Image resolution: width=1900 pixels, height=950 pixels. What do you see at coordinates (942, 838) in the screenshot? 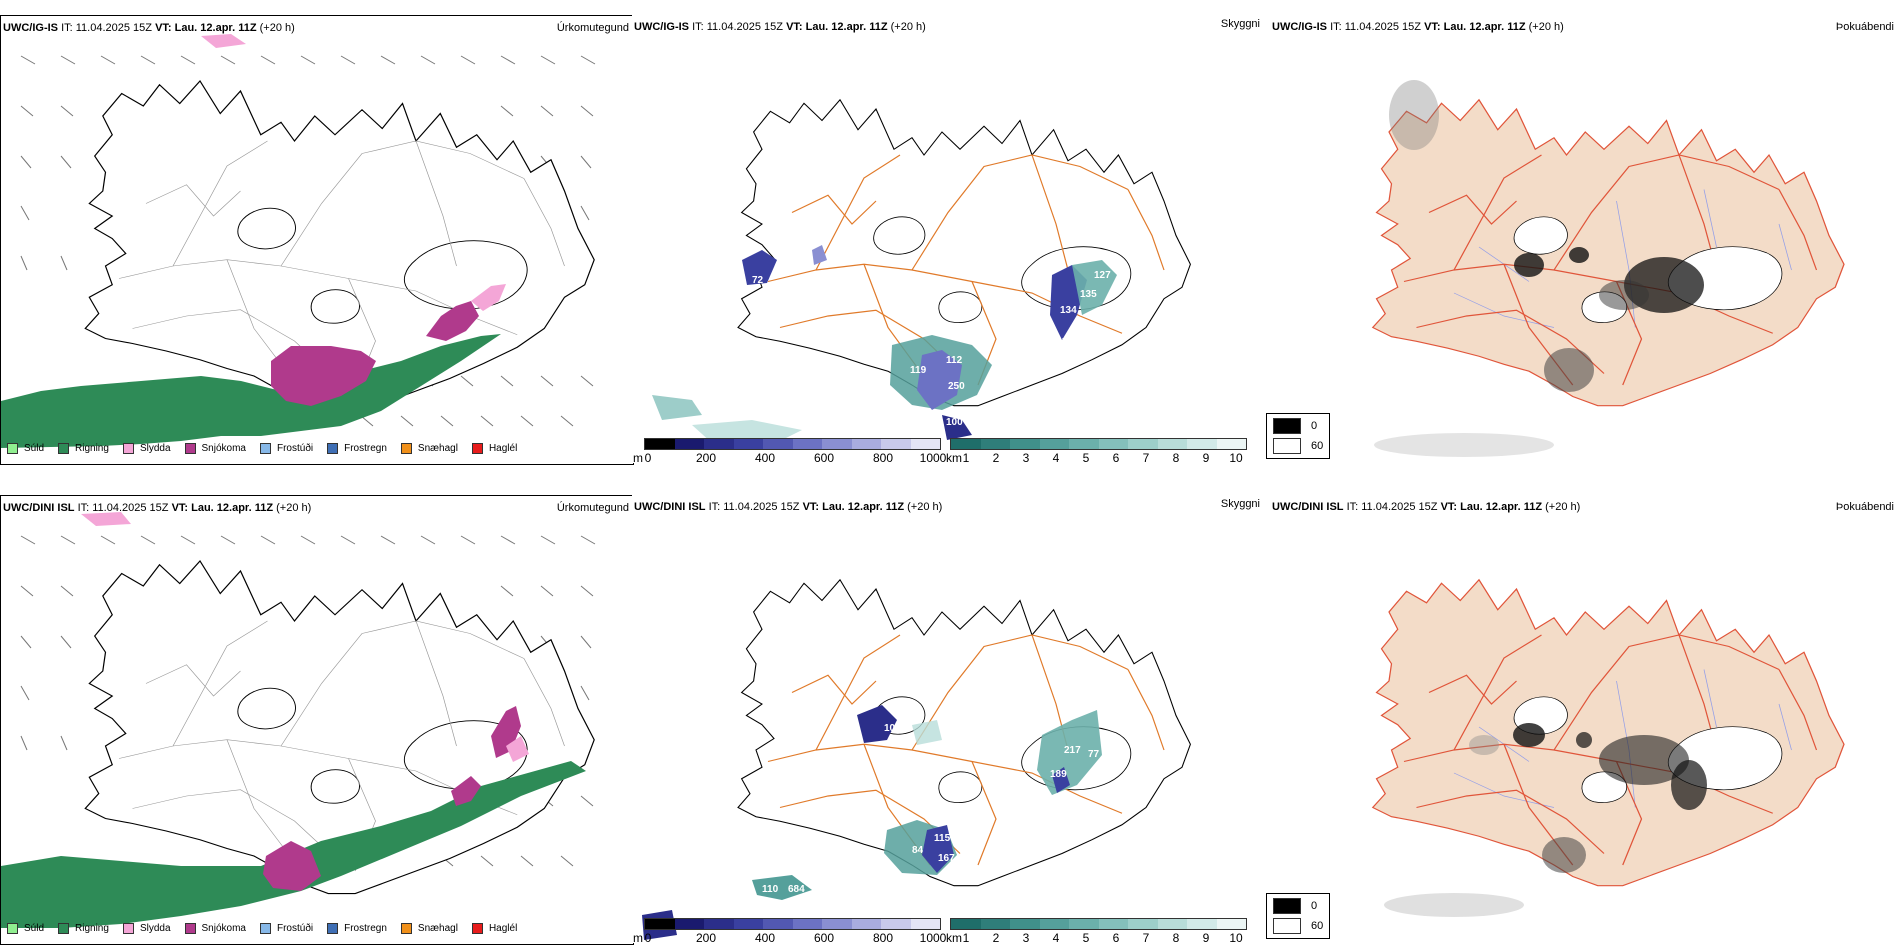
I see `height-label: 115` at bounding box center [942, 838].